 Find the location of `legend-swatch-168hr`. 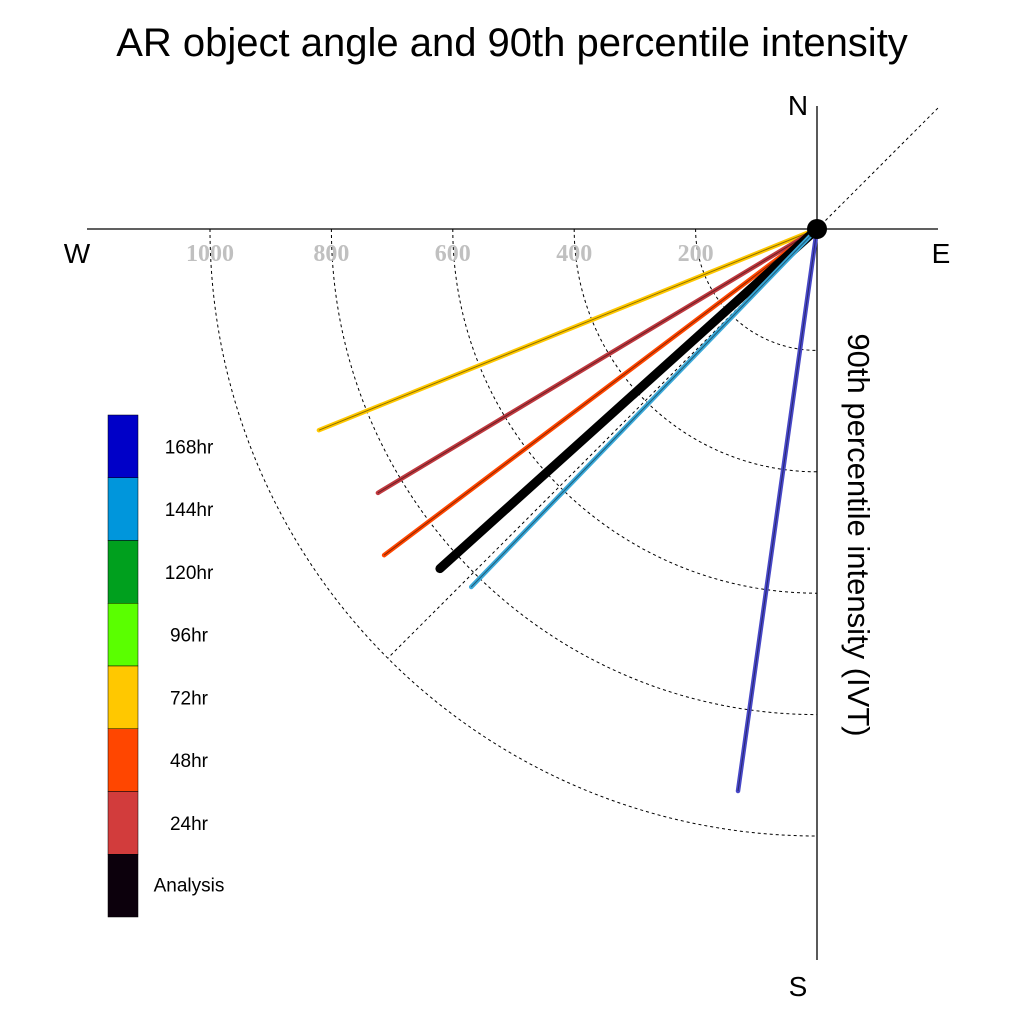

legend-swatch-168hr is located at coordinates (123, 446).